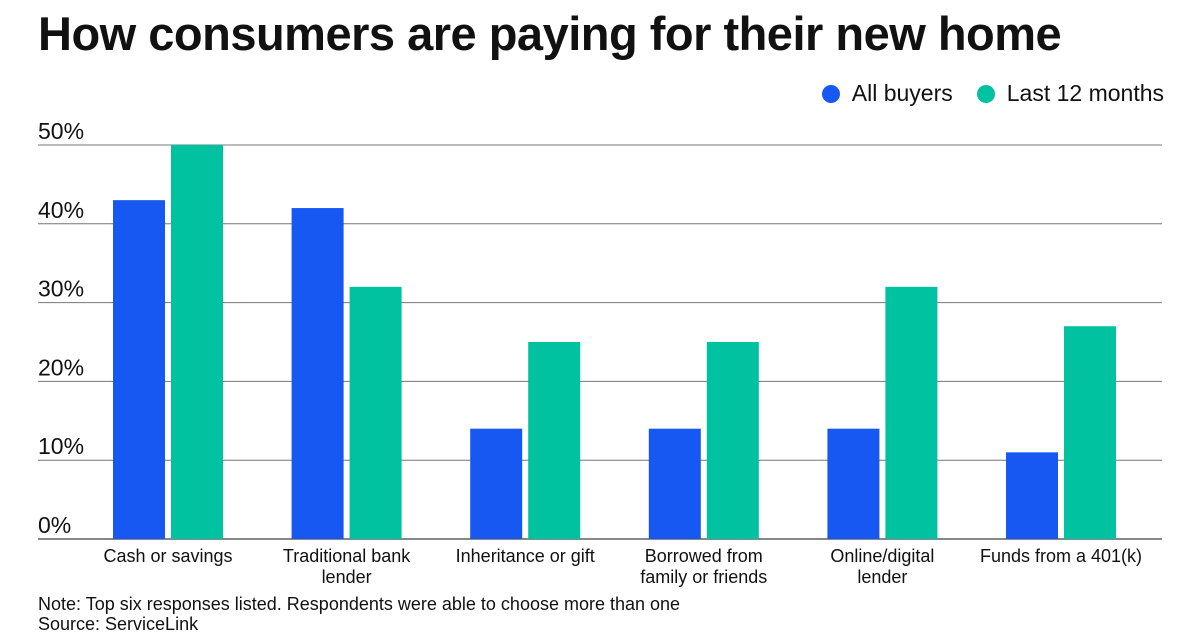  What do you see at coordinates (902, 93) in the screenshot?
I see `legend-label: All buyers` at bounding box center [902, 93].